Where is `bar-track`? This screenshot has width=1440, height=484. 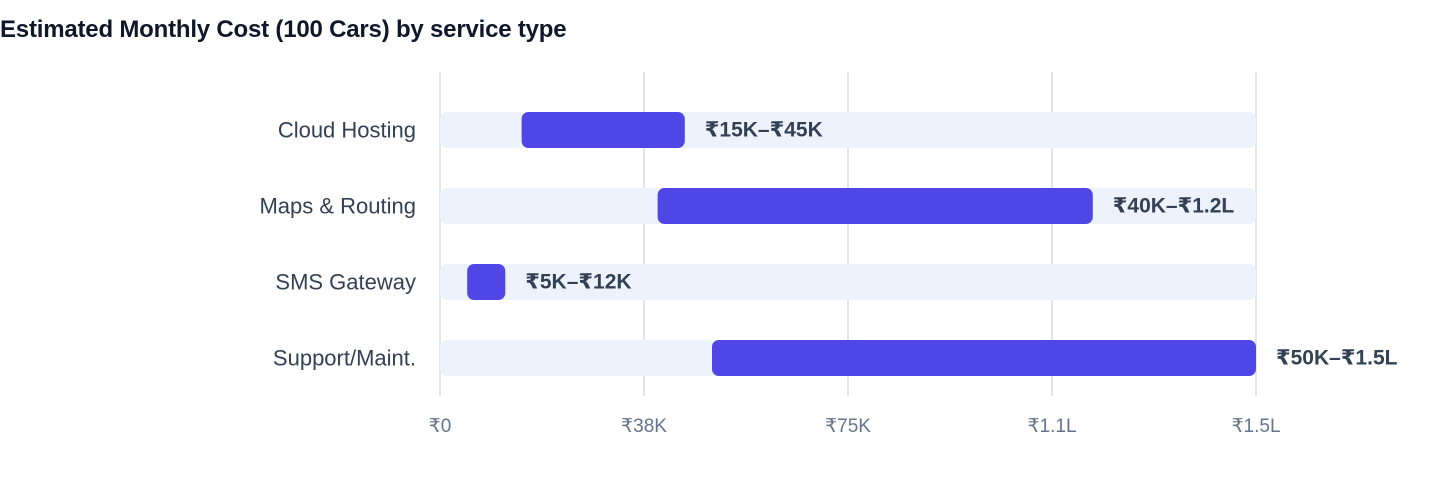 bar-track is located at coordinates (848, 282).